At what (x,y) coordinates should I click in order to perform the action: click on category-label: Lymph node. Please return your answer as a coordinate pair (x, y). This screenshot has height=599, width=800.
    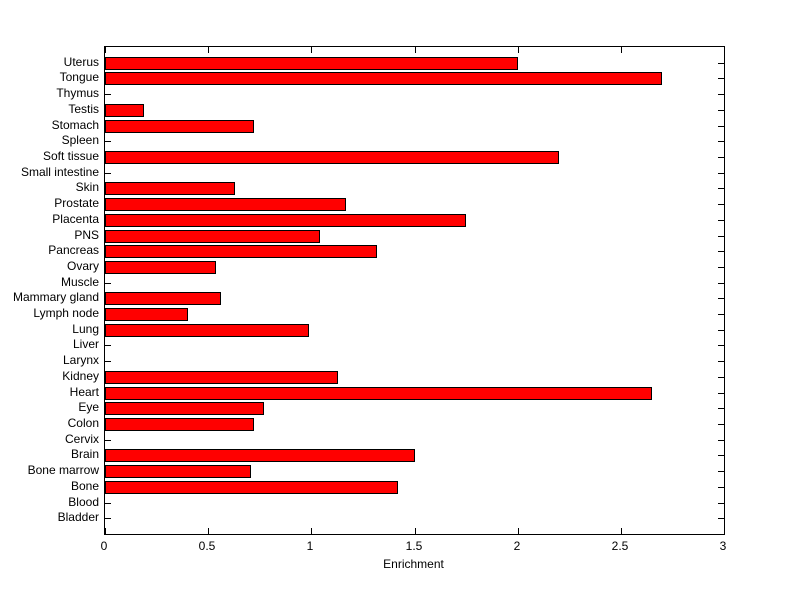
    Looking at the image, I should click on (66, 313).